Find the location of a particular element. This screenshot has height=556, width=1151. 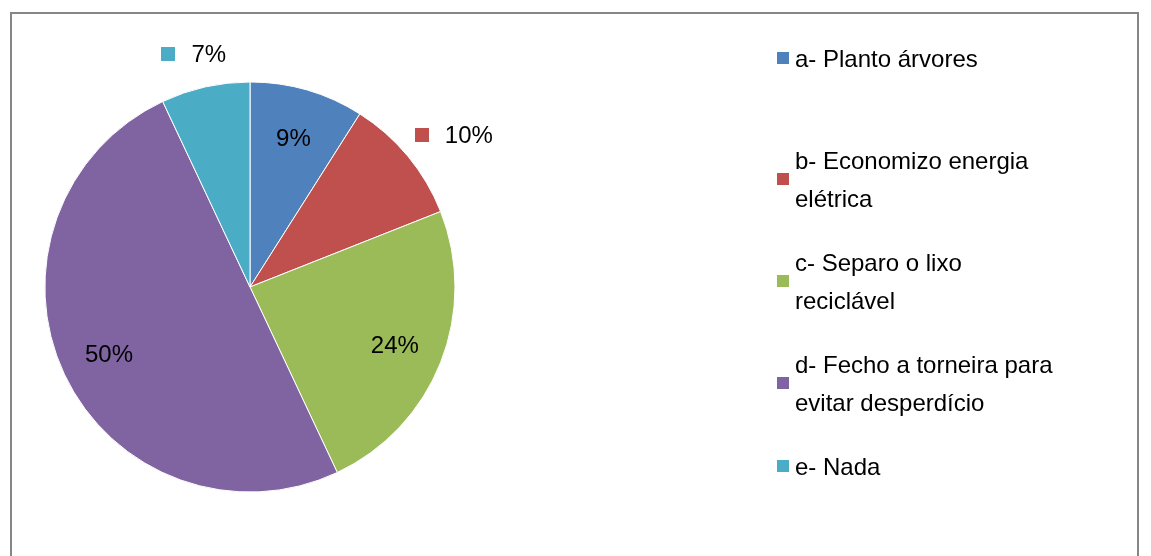

legend-label: a- Planto árvores is located at coordinates (886, 58).